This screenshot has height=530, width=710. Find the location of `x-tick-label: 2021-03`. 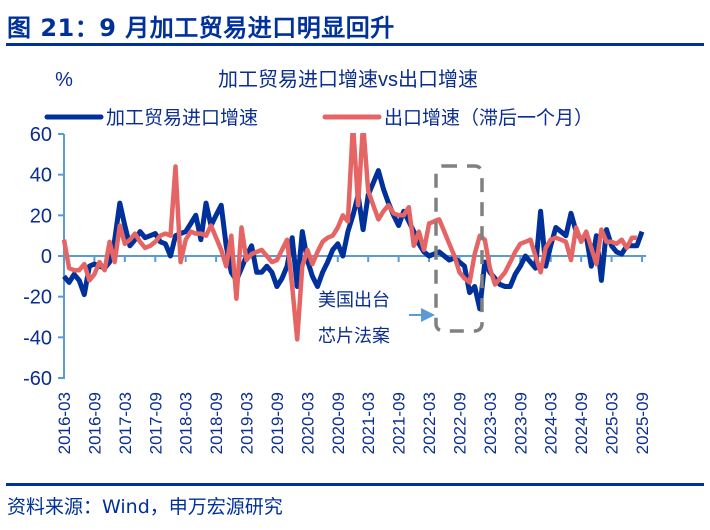

x-tick-label: 2021-03 is located at coordinates (368, 423).